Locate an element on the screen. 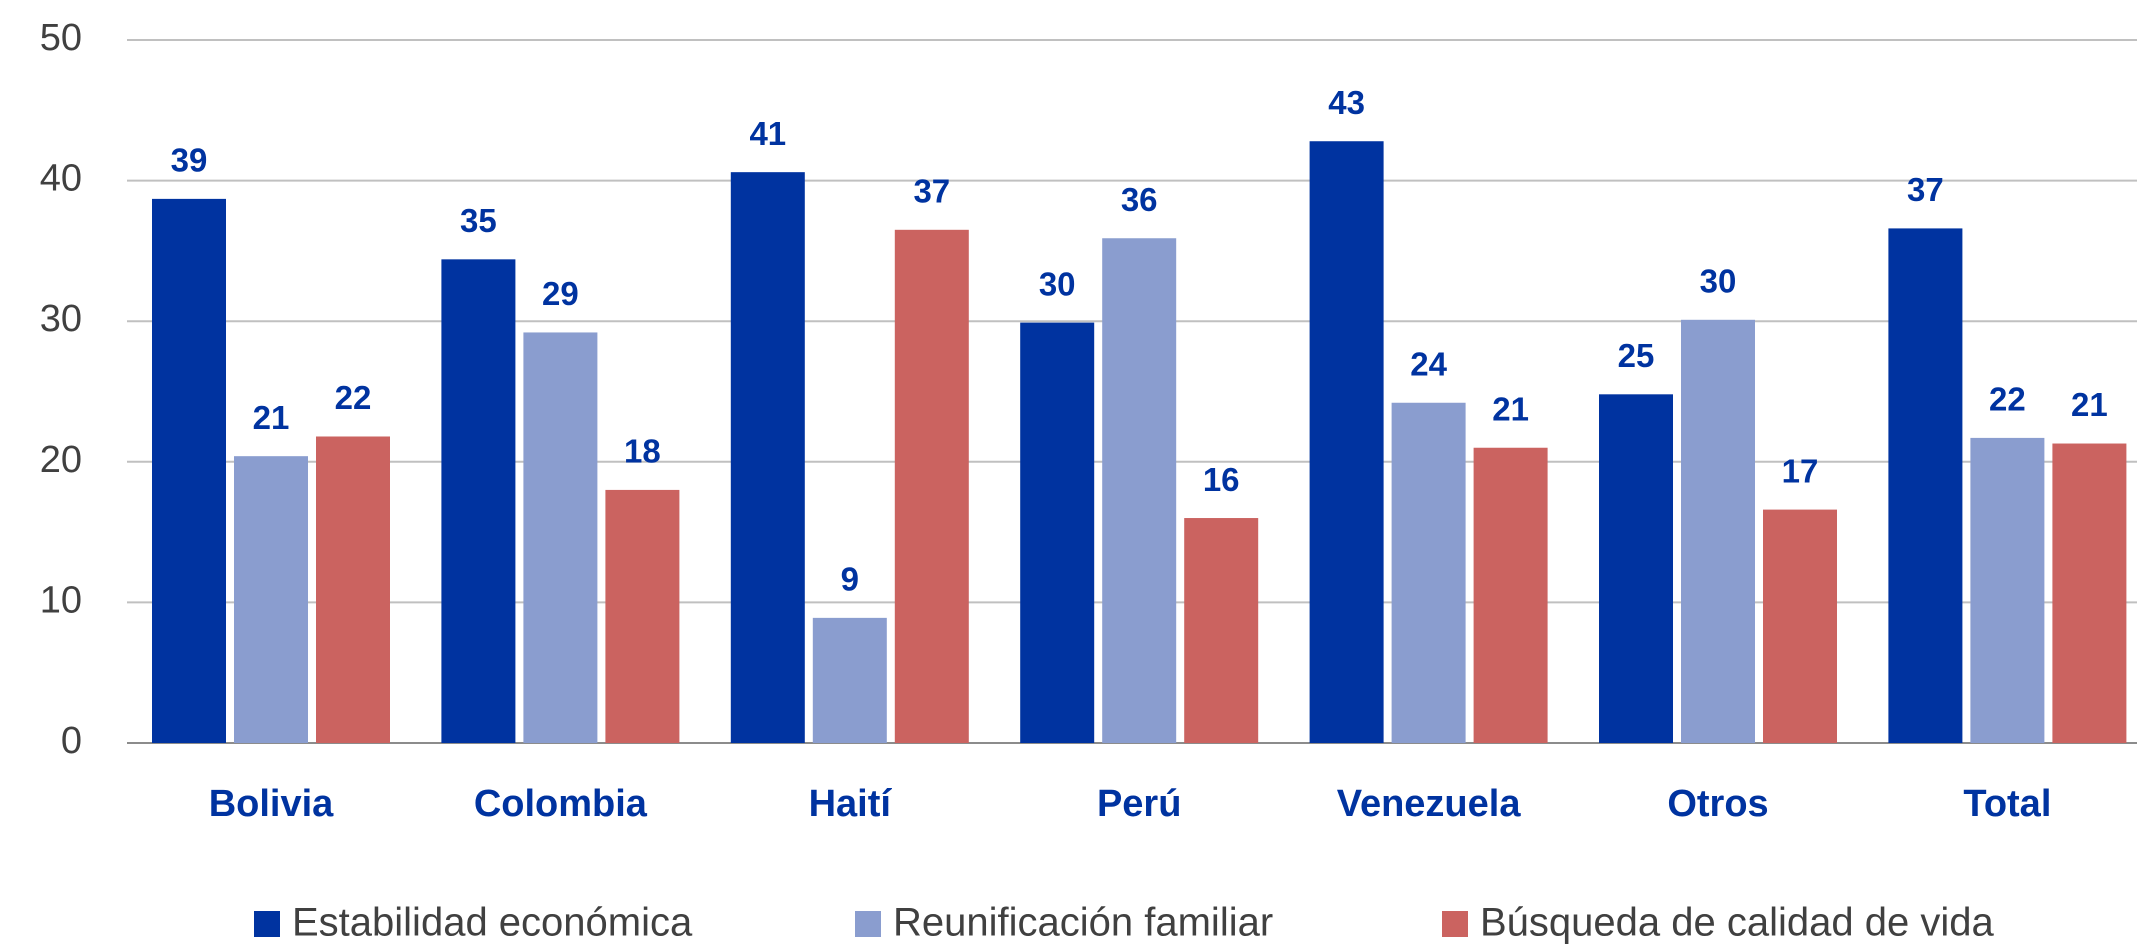  data-label: 24 is located at coordinates (1428, 363).